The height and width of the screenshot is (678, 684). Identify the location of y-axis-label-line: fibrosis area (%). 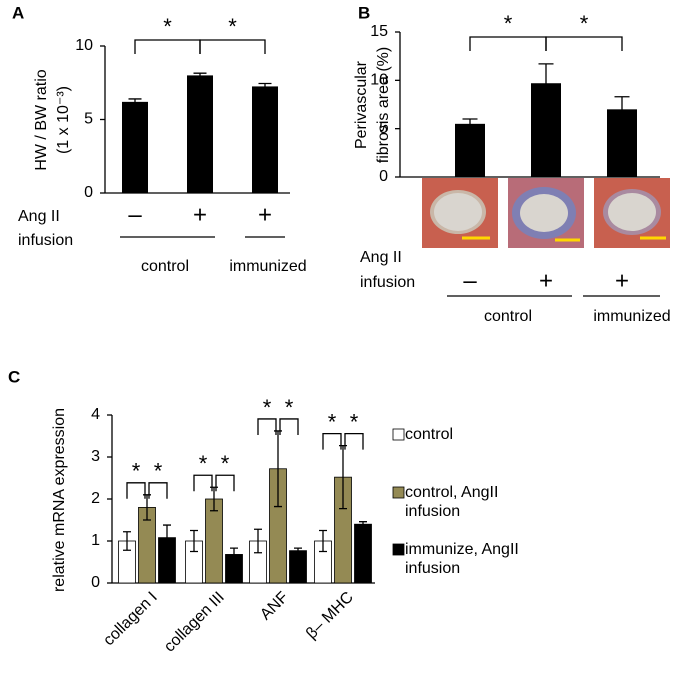
(383, 105).